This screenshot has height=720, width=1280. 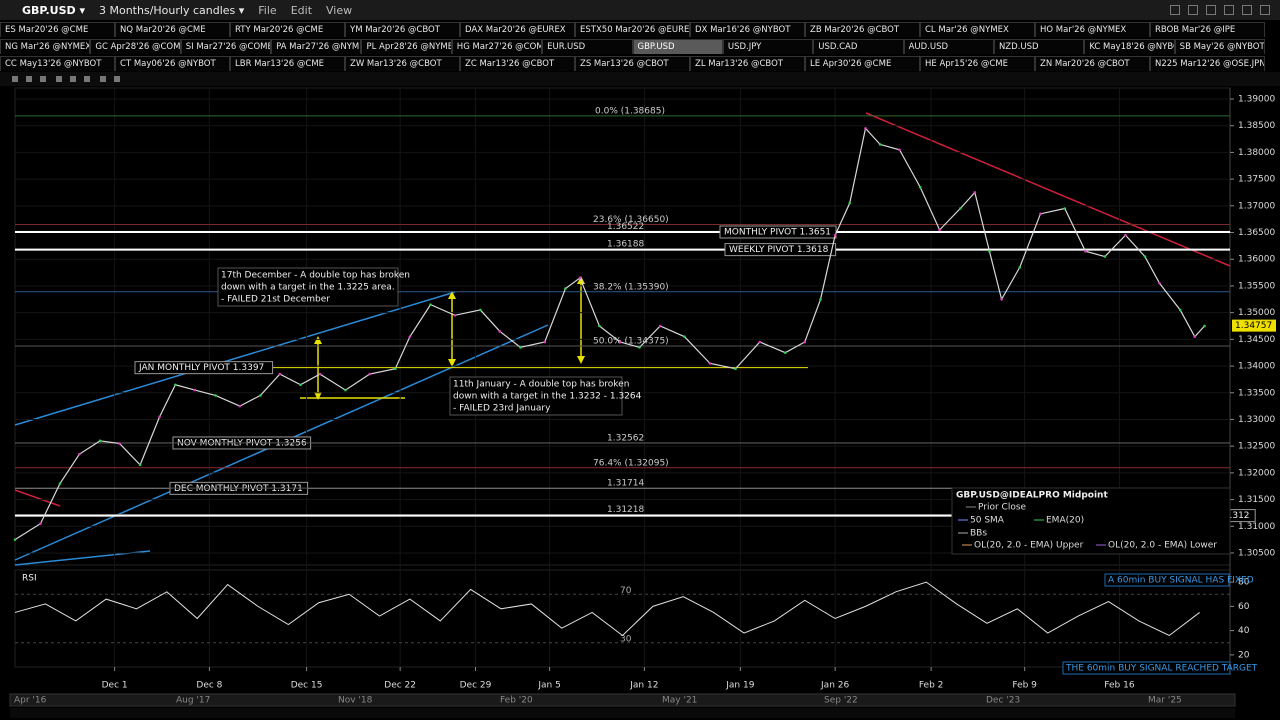 I want to click on symbol-selector: GBP.USD ▾, so click(x=53, y=10).